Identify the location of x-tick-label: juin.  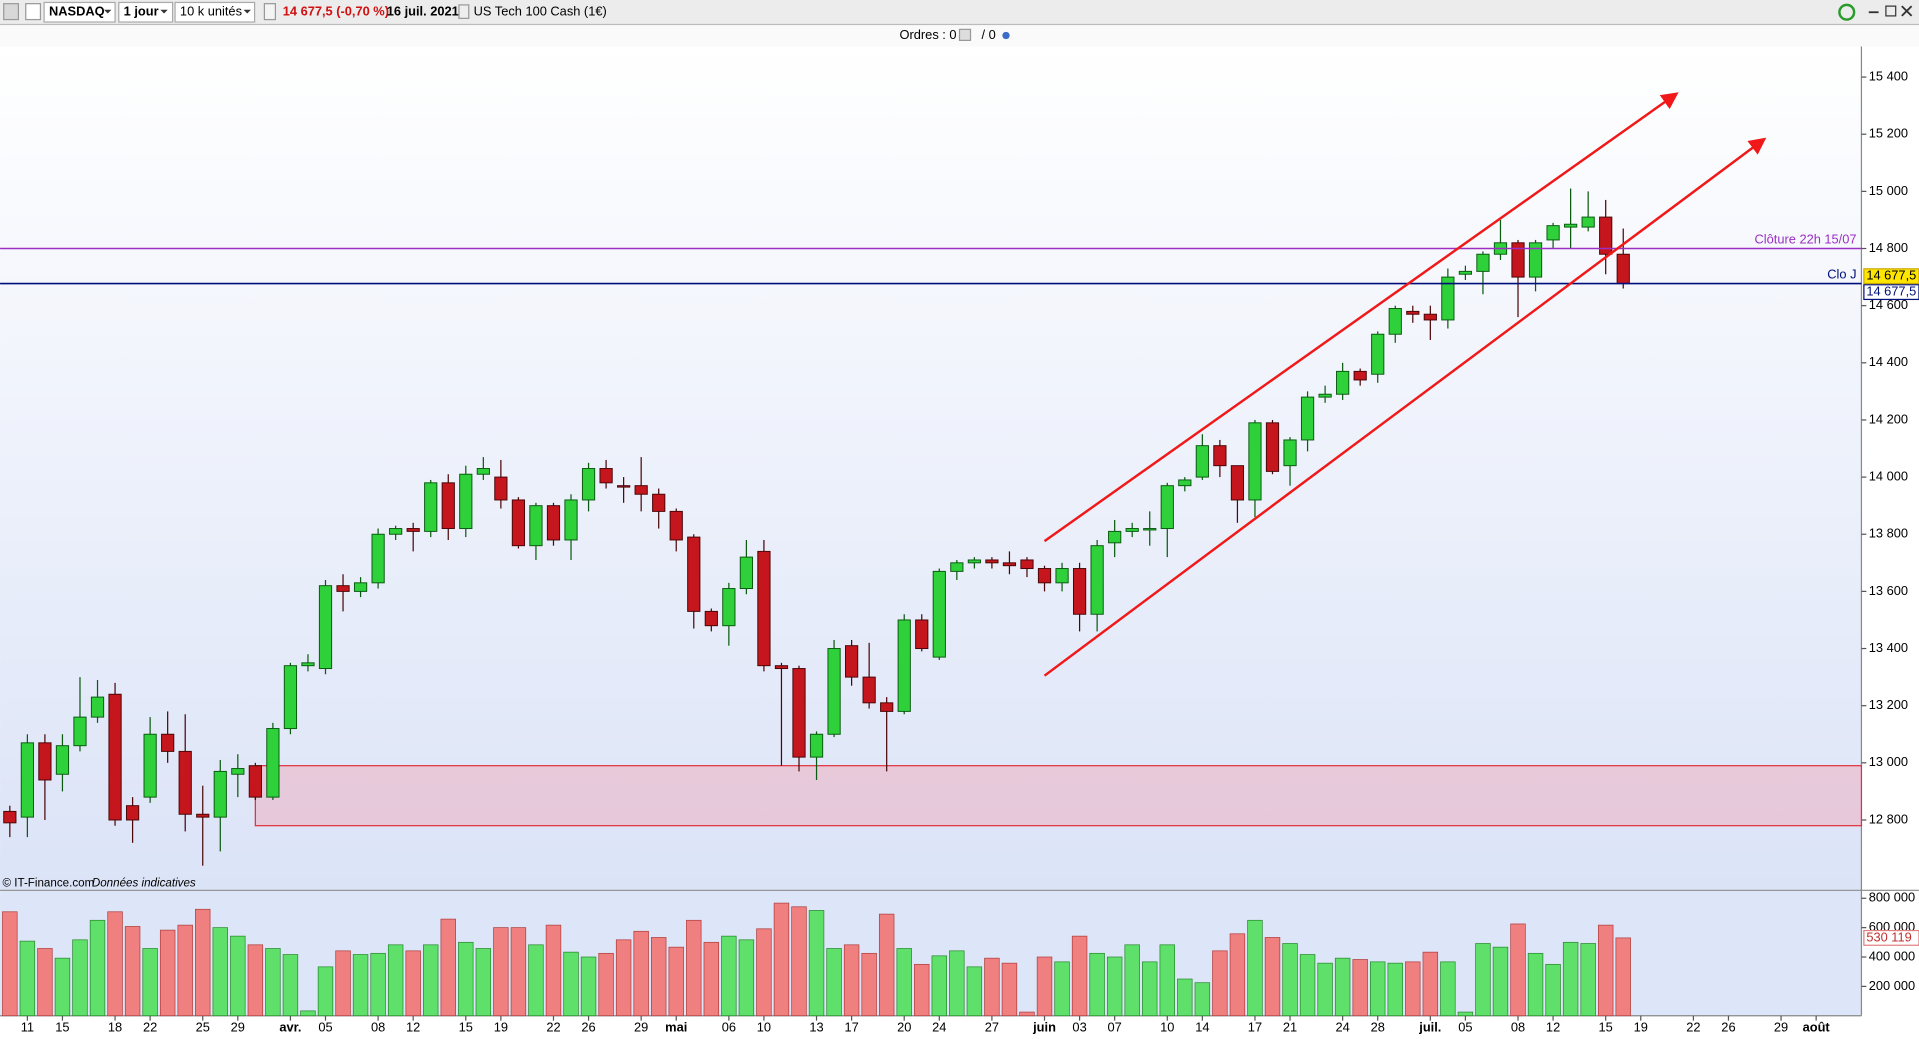
(1044, 1026).